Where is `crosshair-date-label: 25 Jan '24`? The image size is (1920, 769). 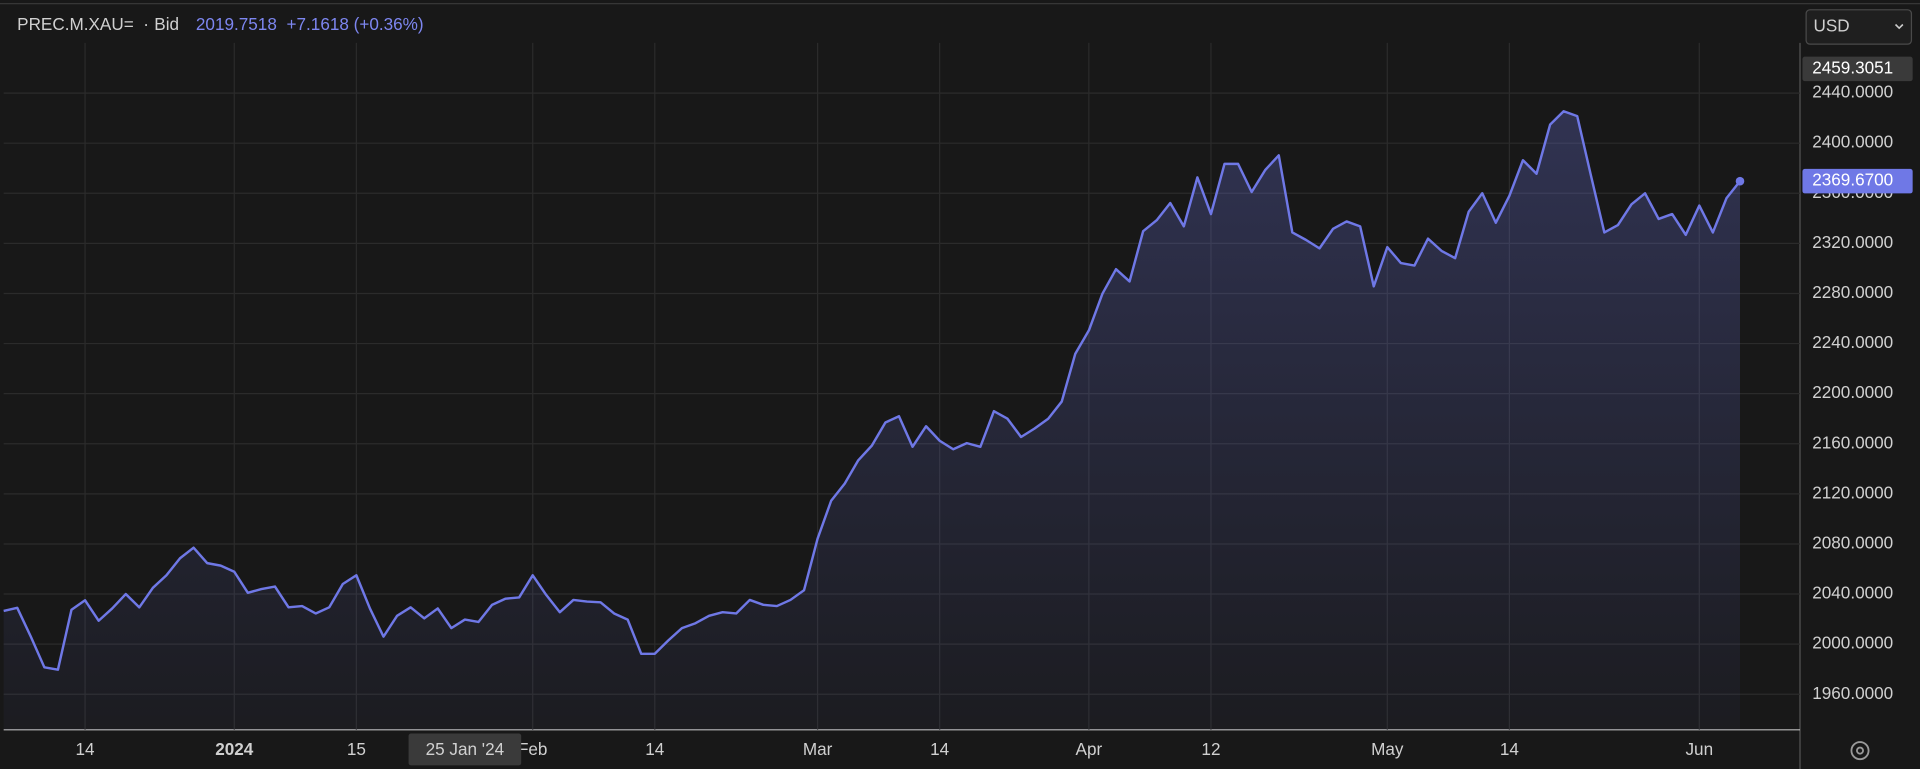 crosshair-date-label: 25 Jan '24 is located at coordinates (465, 749).